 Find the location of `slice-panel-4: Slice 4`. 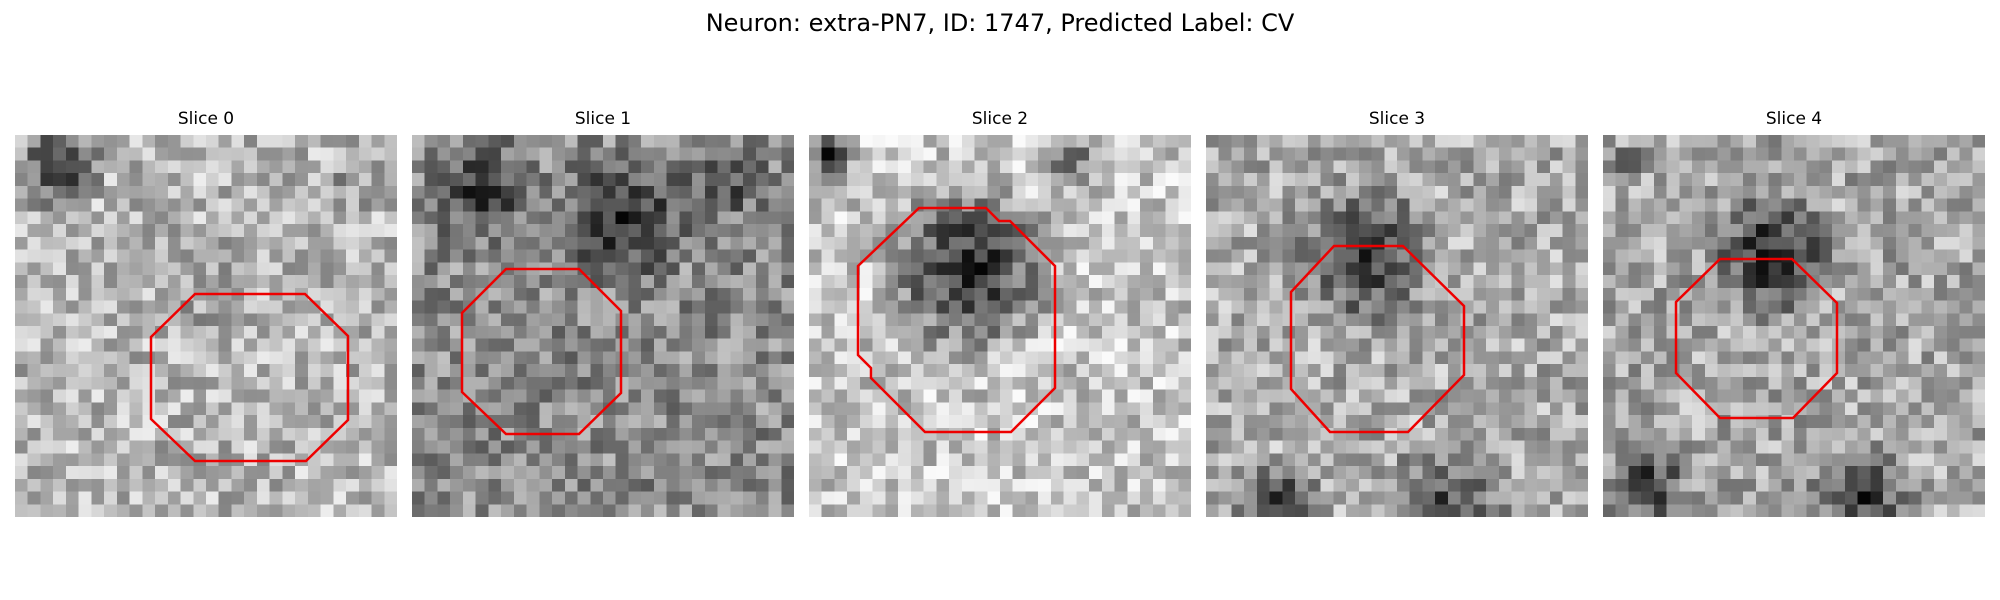

slice-panel-4: Slice 4 is located at coordinates (1794, 312).